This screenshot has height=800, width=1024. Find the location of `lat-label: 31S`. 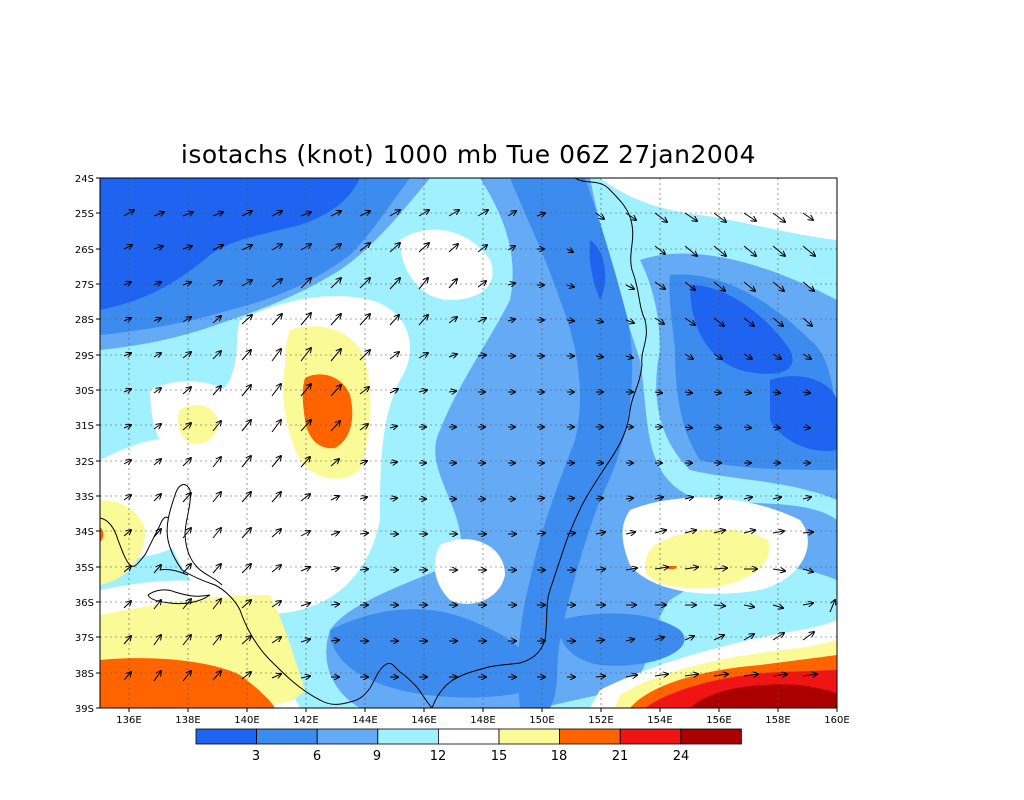

lat-label: 31S is located at coordinates (84, 426).